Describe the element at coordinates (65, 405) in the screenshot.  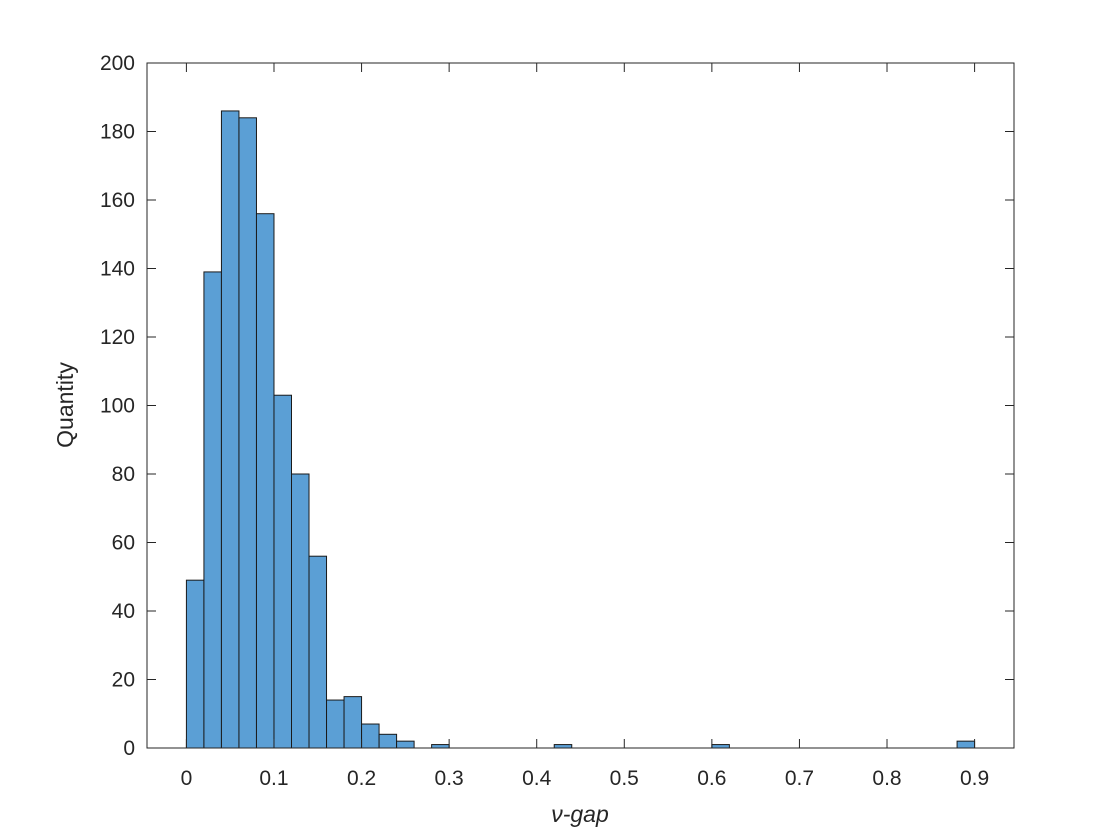
I see `y-axis-label: Quantity` at that location.